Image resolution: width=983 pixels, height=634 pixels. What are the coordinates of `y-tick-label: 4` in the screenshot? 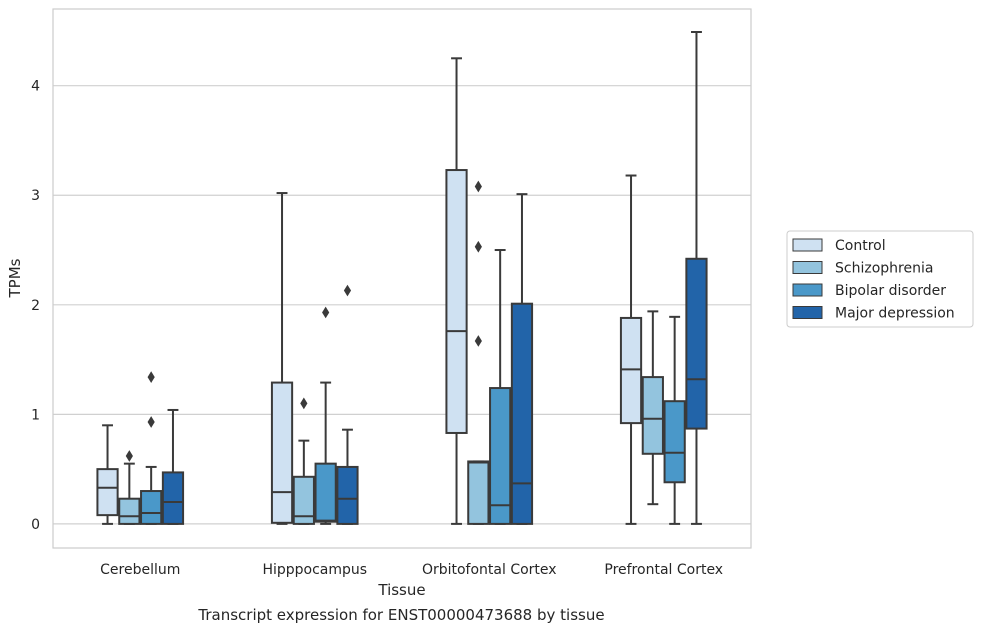 It's located at (35, 87).